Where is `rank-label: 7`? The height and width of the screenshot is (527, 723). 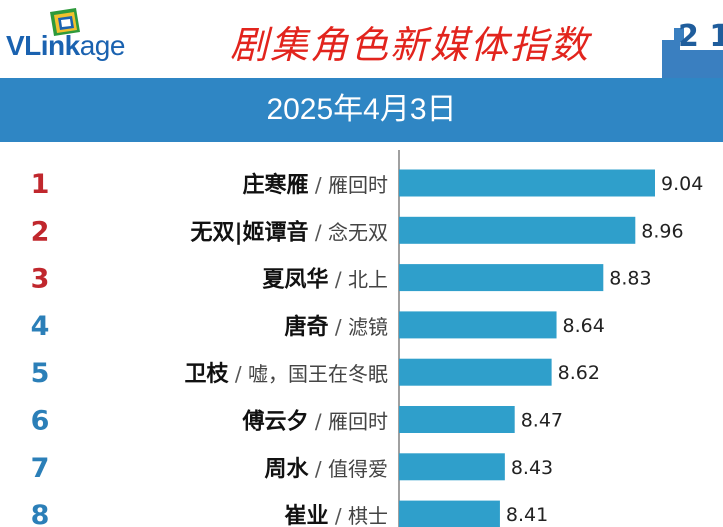
rank-label: 7 is located at coordinates (40, 468).